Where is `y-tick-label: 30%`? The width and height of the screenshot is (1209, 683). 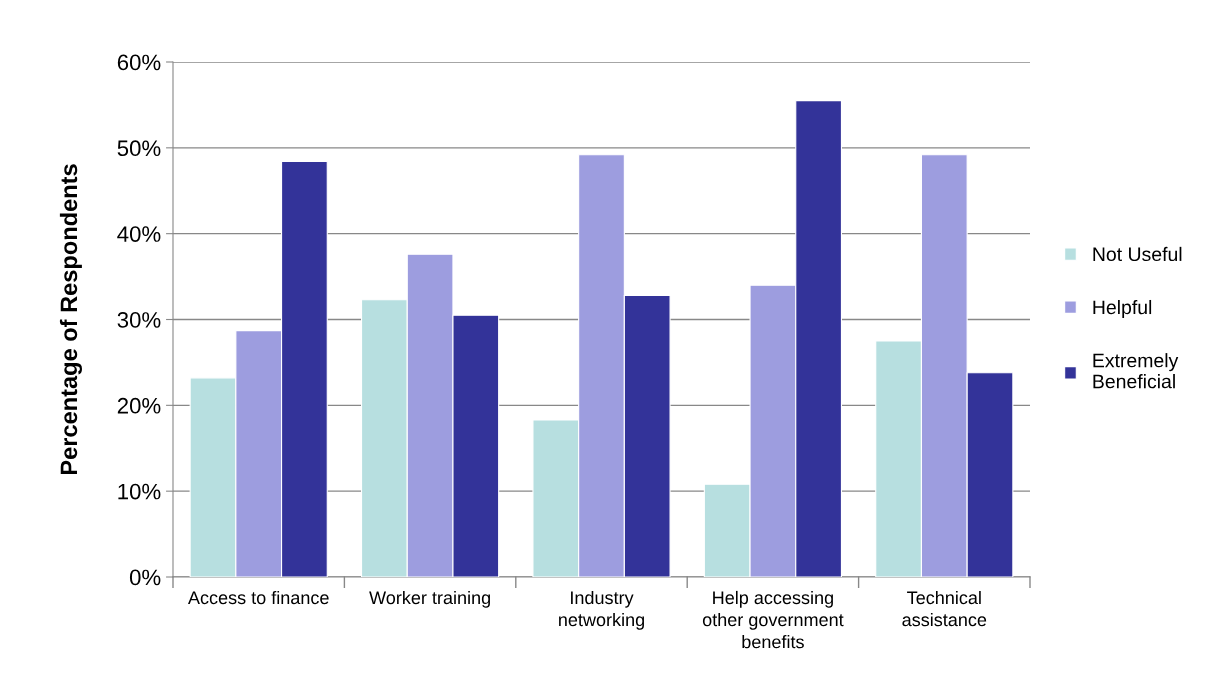 y-tick-label: 30% is located at coordinates (139, 320).